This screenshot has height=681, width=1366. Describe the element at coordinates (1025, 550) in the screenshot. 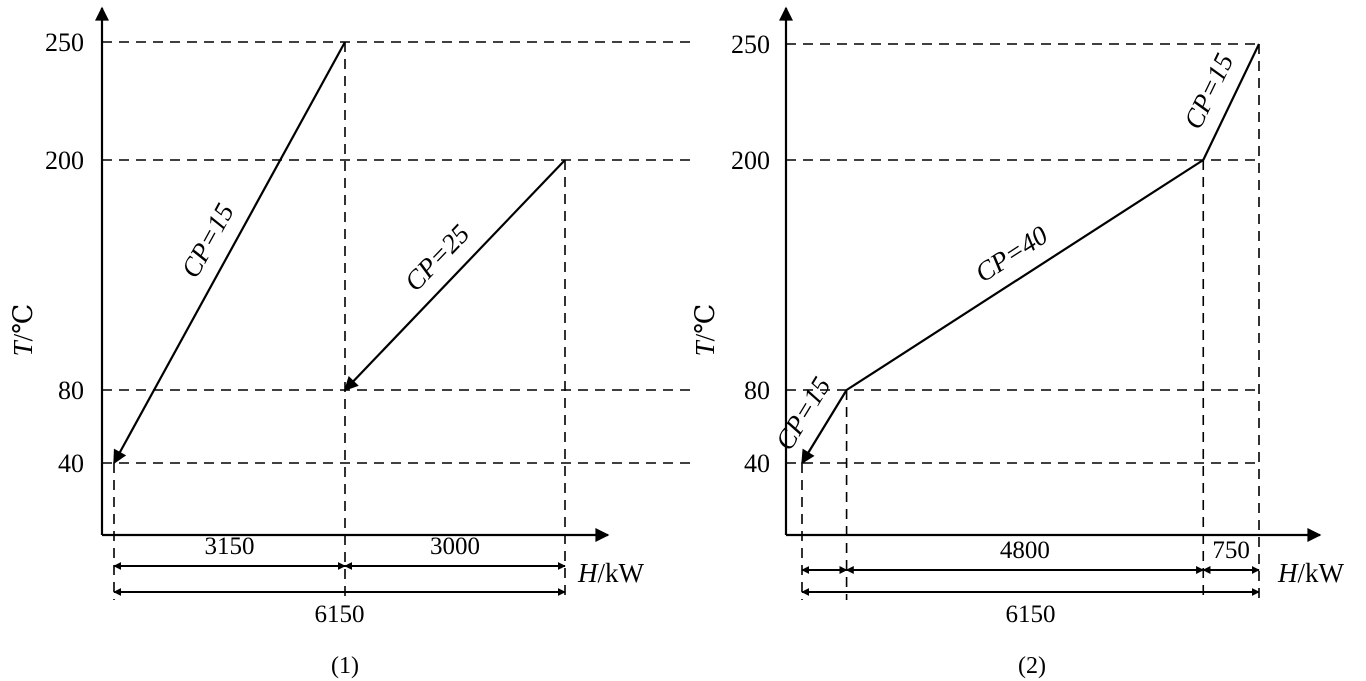

I see `dimension-label: 4800` at that location.